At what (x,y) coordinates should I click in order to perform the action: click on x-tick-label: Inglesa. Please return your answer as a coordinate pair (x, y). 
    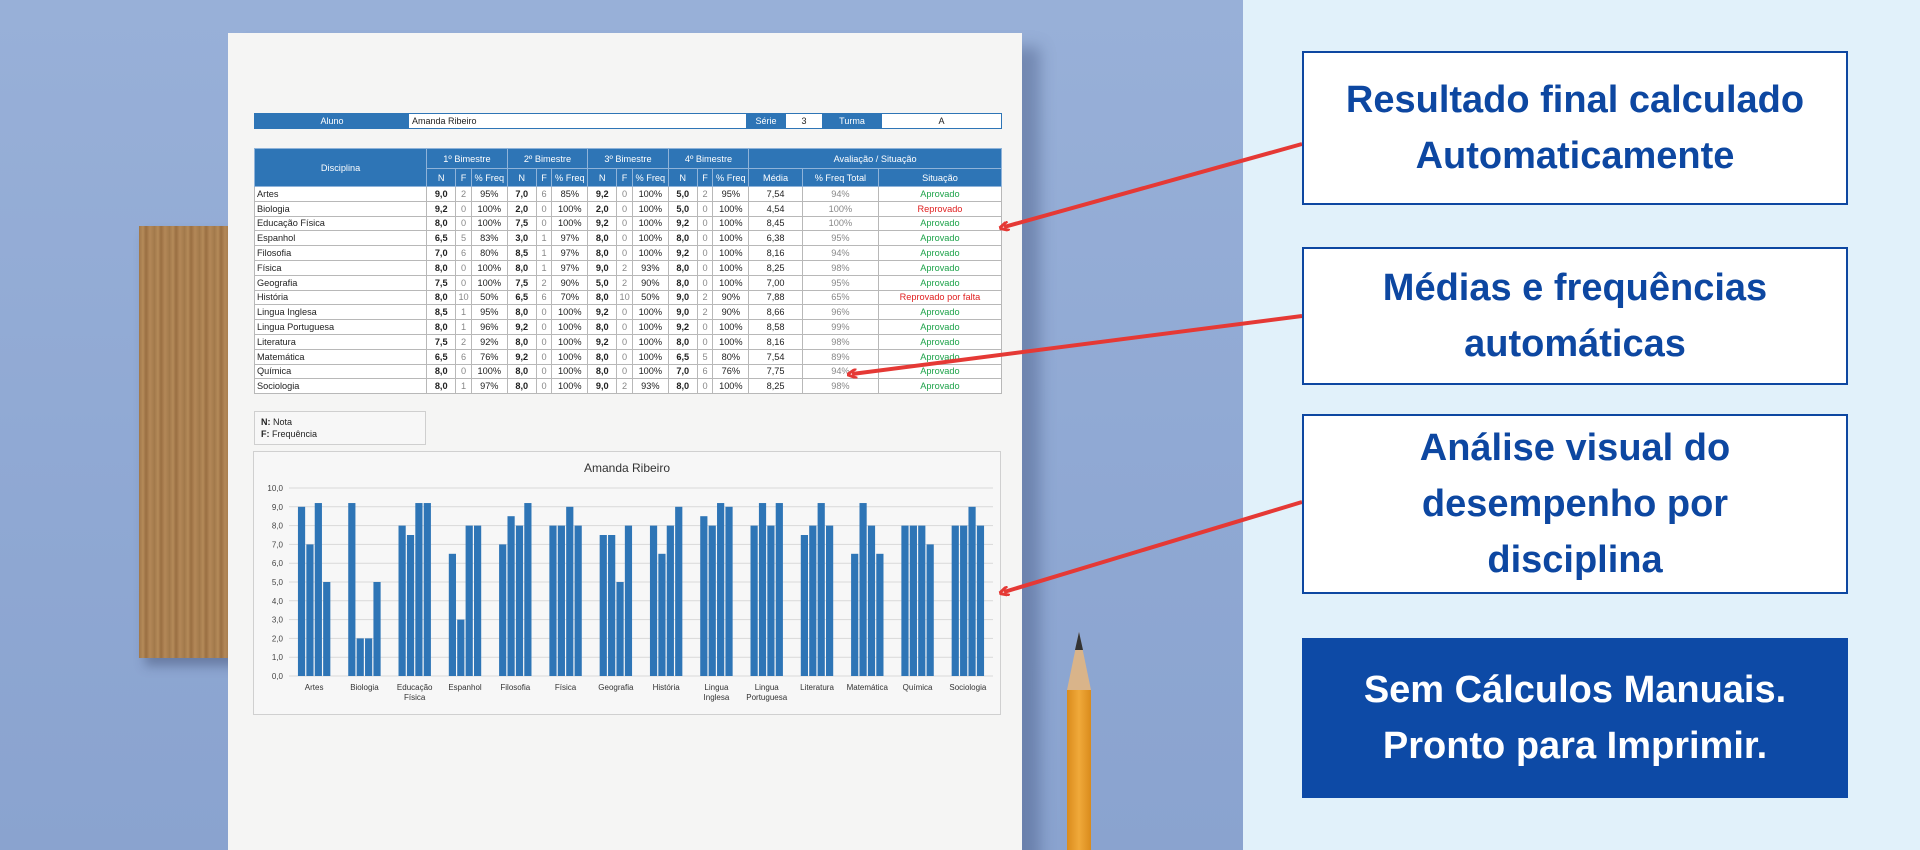
    Looking at the image, I should click on (717, 697).